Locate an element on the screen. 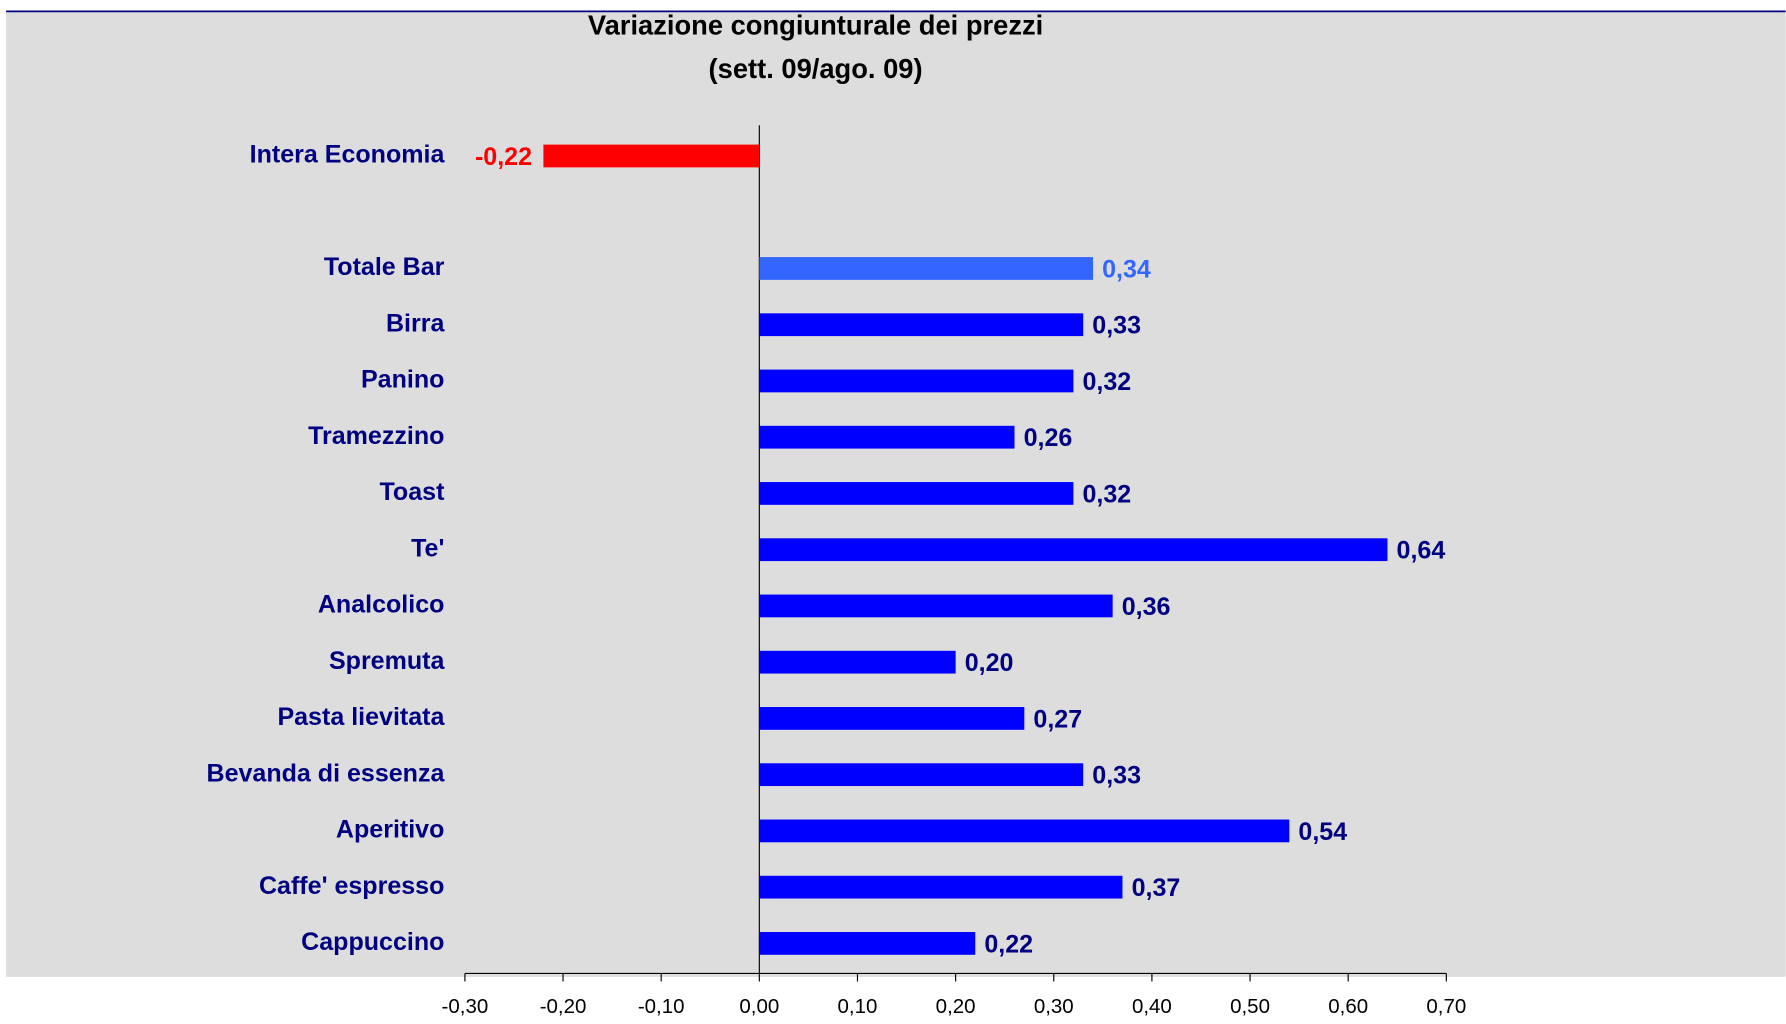  y-tick-label: Cappuccino is located at coordinates (372, 942).